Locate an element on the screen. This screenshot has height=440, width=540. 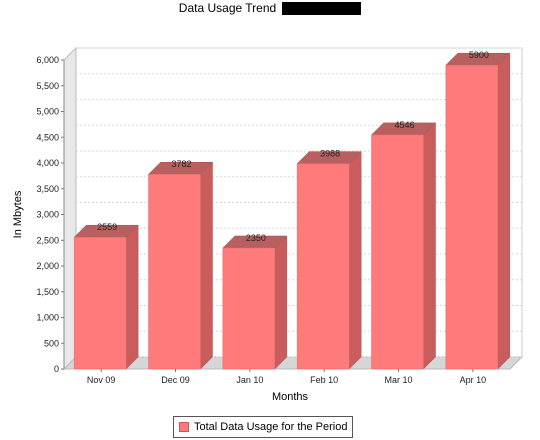
data-label: 3988 is located at coordinates (330, 154).